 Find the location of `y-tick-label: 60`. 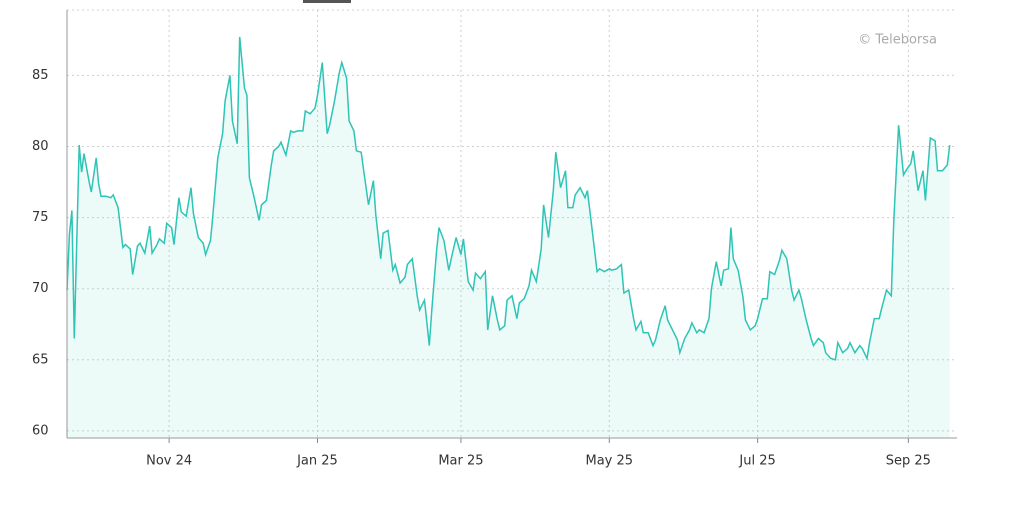

y-tick-label: 60 is located at coordinates (40, 430).